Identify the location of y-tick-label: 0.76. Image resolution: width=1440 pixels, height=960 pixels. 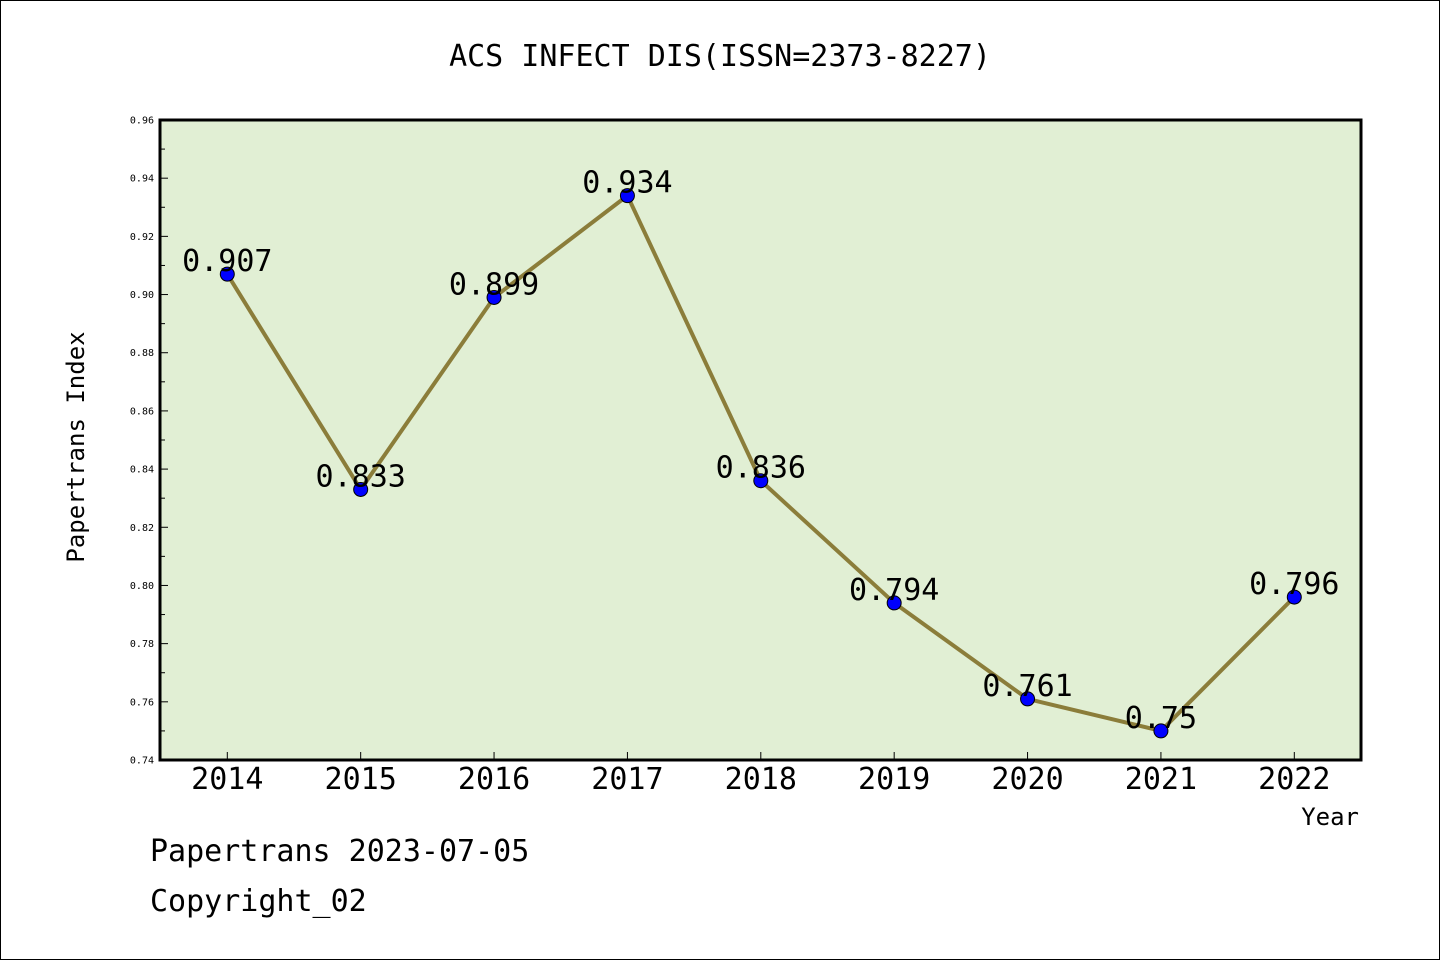
(142, 702).